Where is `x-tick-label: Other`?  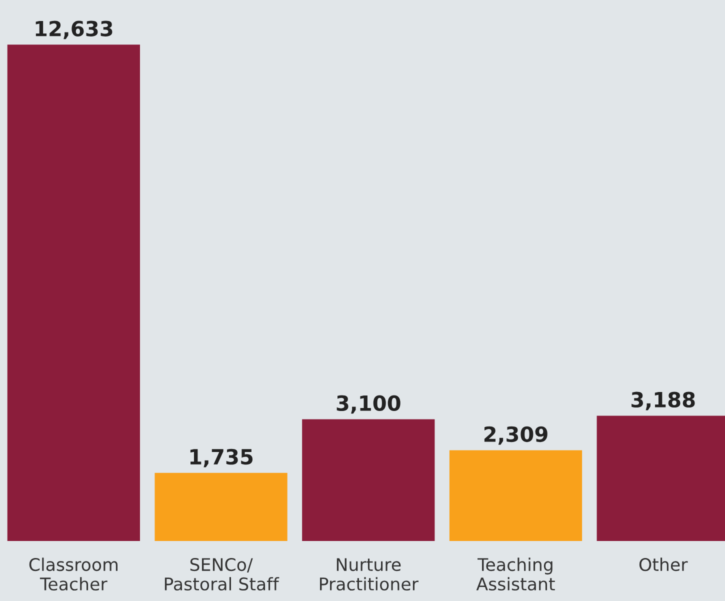
x-tick-label: Other is located at coordinates (663, 565).